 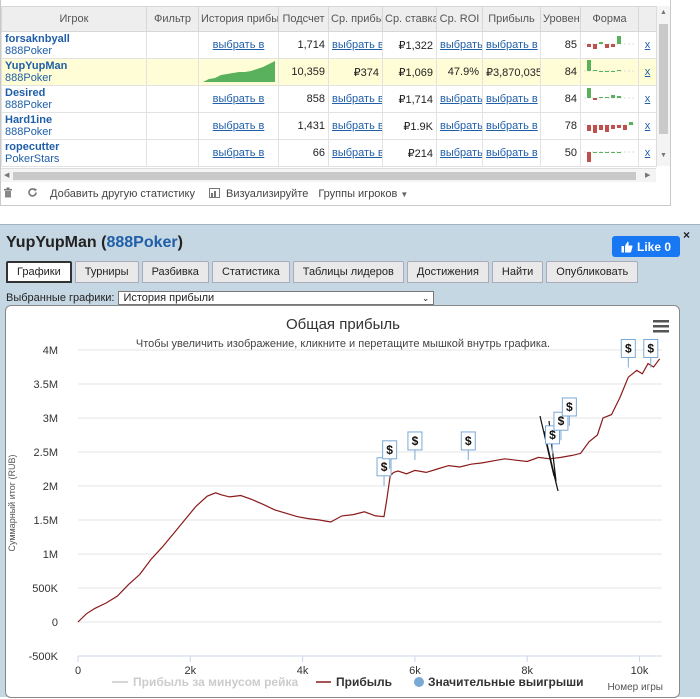 I want to click on player-cell: Hard1ine 888Poker, so click(x=74, y=126).